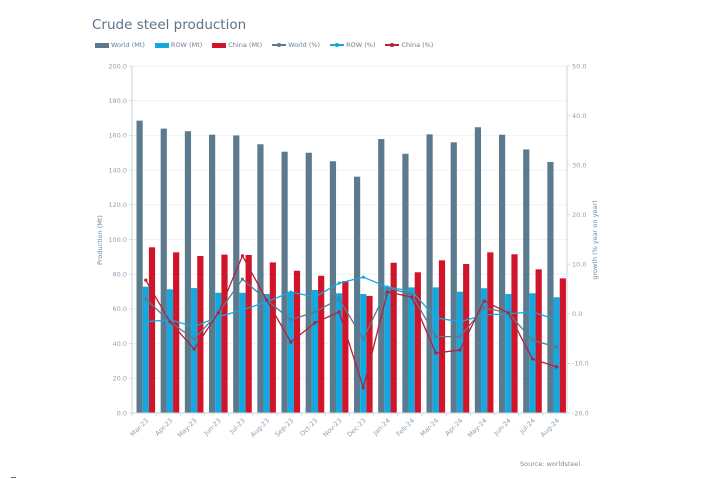  What do you see at coordinates (550, 464) in the screenshot?
I see `source-note: Source: worldsteel` at bounding box center [550, 464].